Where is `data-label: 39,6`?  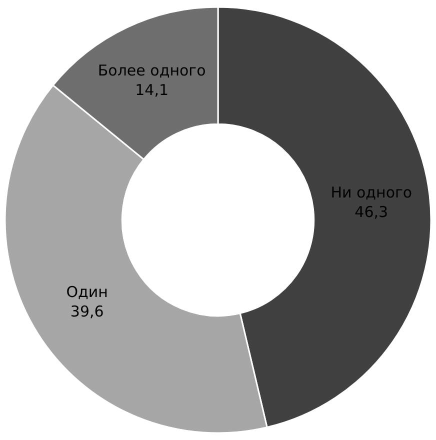 data-label: 39,6 is located at coordinates (87, 311).